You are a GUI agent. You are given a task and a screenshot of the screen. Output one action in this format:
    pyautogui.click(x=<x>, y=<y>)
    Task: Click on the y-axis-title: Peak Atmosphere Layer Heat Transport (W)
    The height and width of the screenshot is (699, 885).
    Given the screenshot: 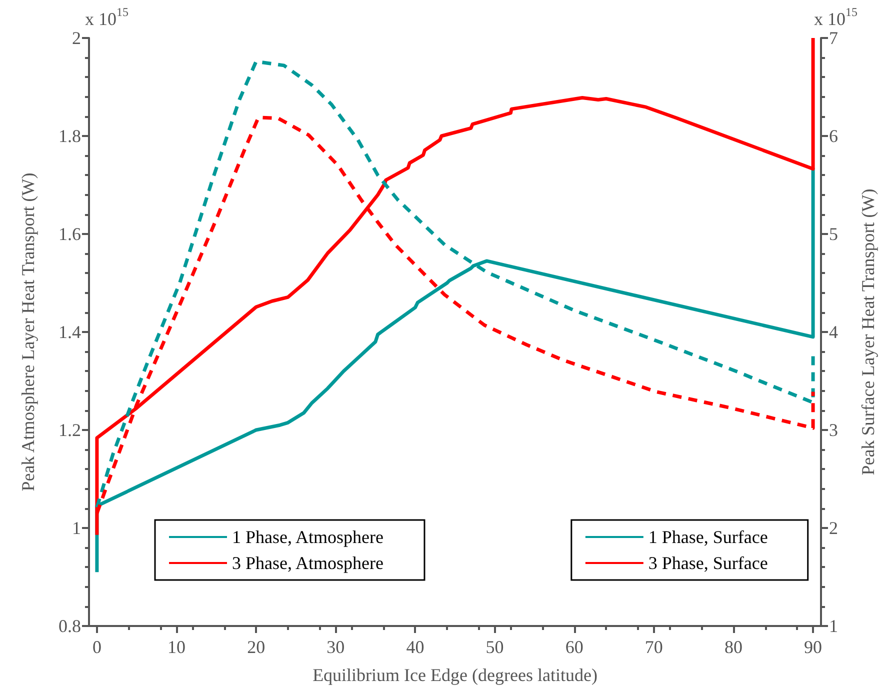 What is the action you would take?
    pyautogui.click(x=28, y=332)
    